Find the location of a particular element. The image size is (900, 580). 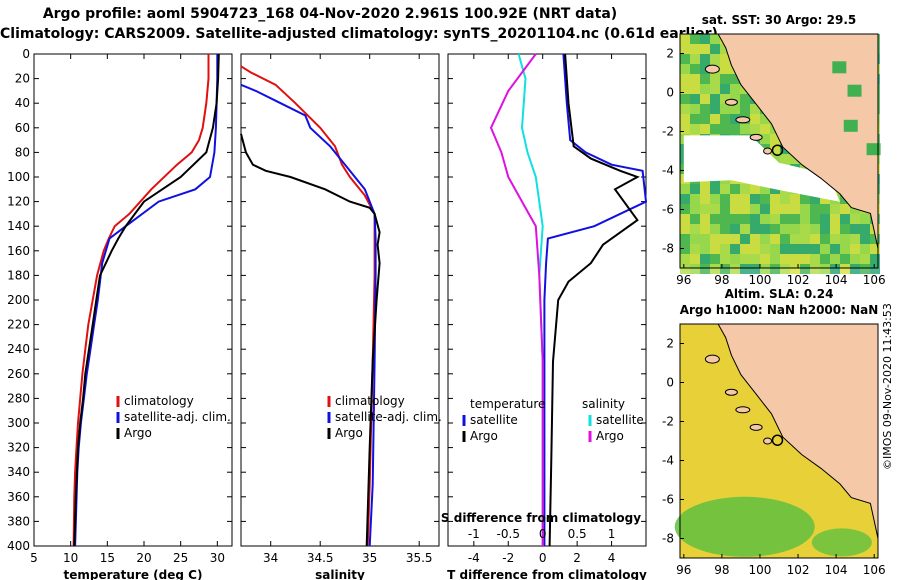

sst_map-map is located at coordinates (780, 153).